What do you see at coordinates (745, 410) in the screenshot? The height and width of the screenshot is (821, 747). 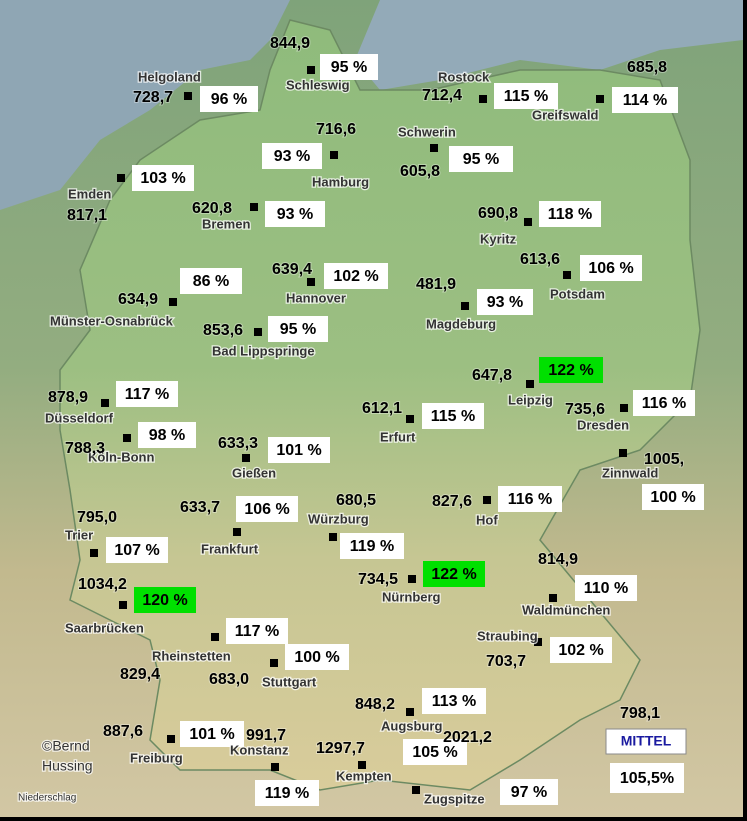 I see `right-border` at bounding box center [745, 410].